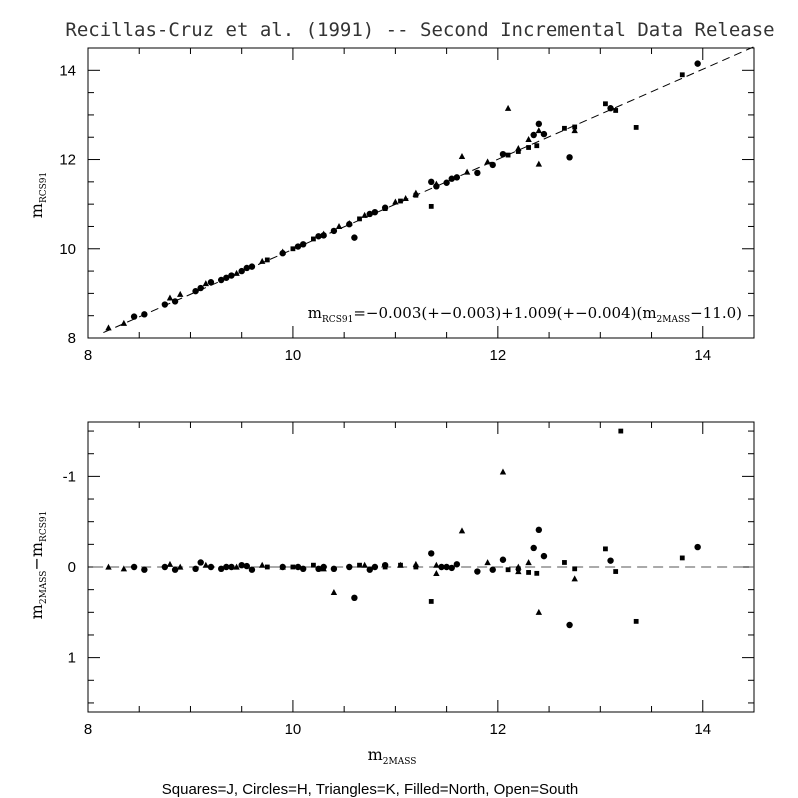  I want to click on y-tick-label: 1, so click(72, 658).